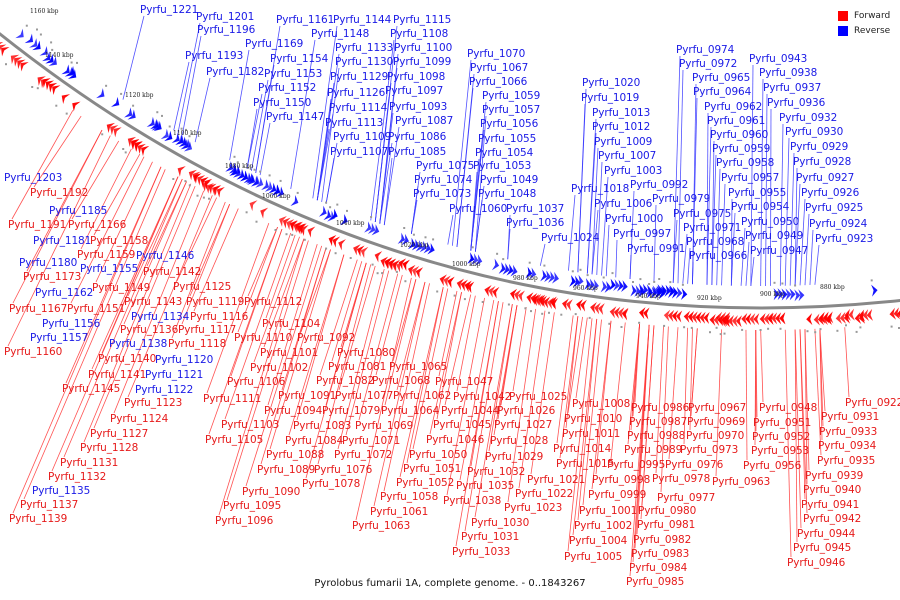  Describe the element at coordinates (422, 62) in the screenshot. I see `reverse-gene-label: Pyrfu_1099` at that location.